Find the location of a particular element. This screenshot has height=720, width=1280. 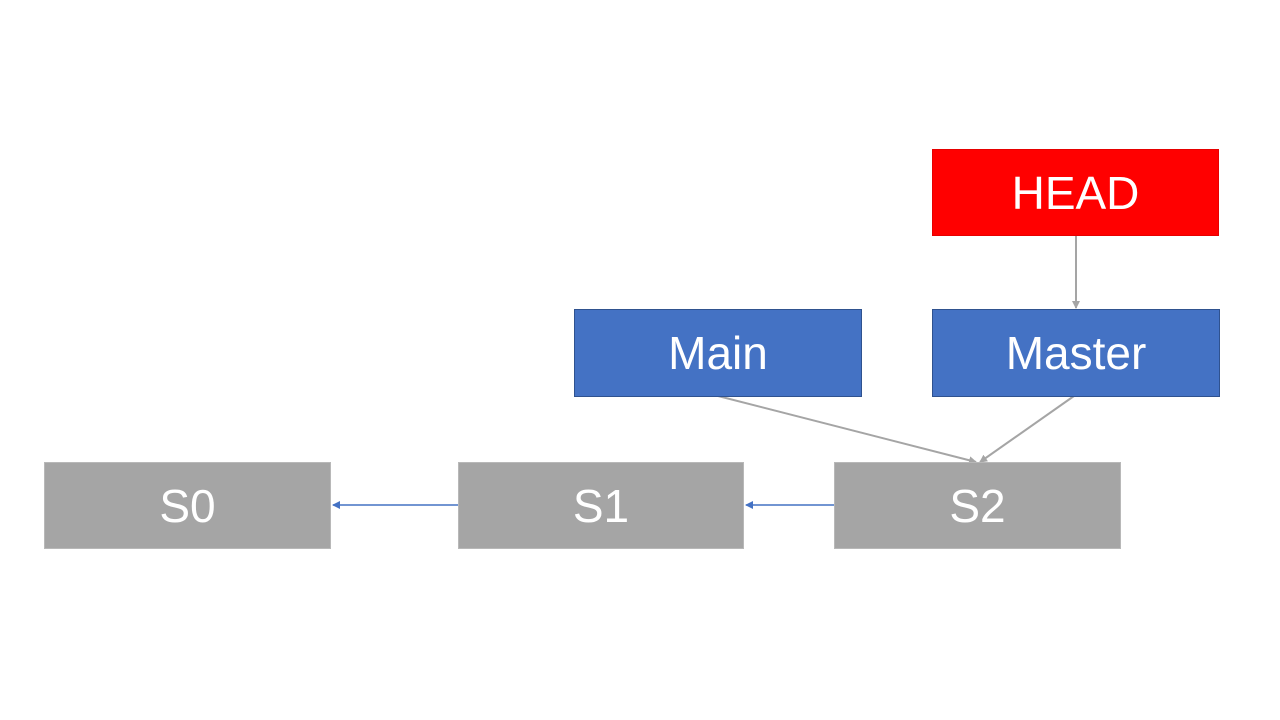

commit-s0-box: S0 is located at coordinates (187, 505).